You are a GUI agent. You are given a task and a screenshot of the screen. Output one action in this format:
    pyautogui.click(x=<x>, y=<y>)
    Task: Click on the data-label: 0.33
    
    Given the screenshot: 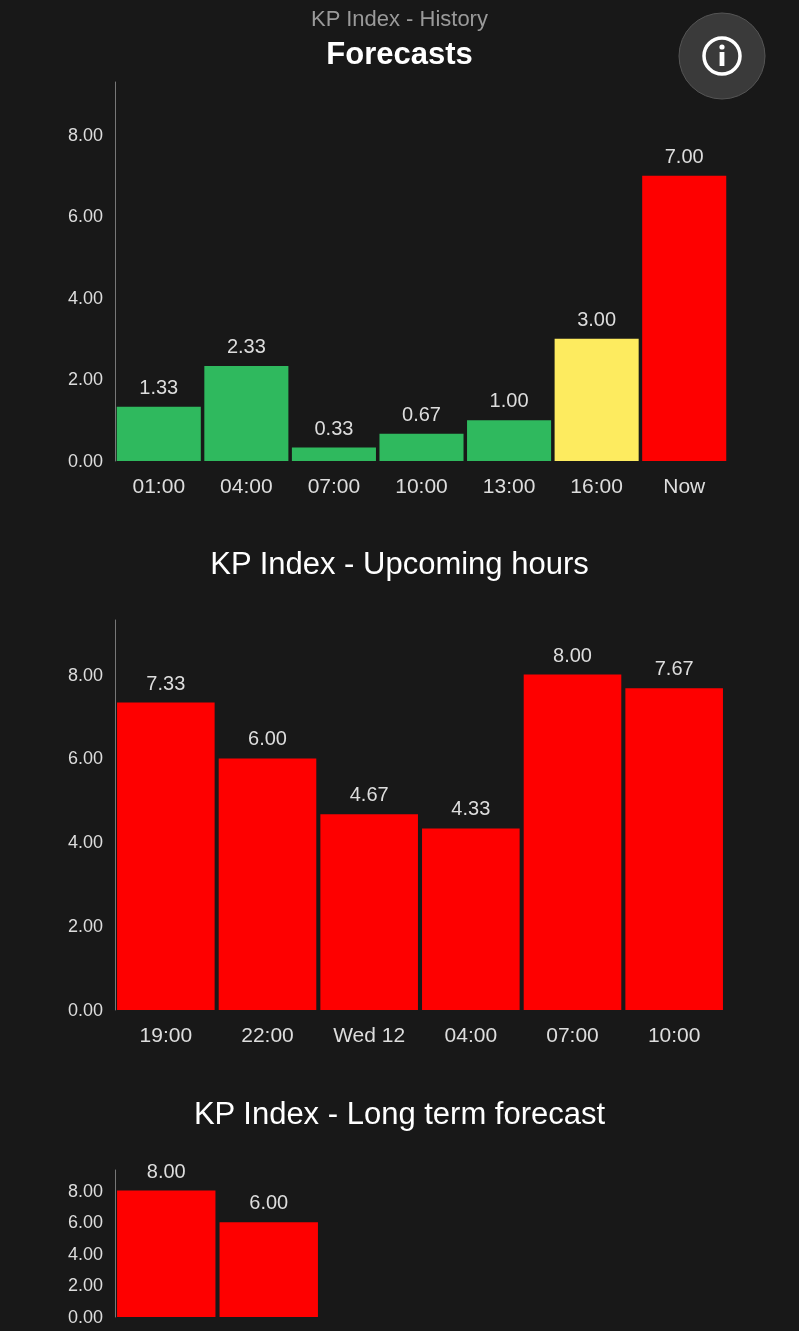 What is the action you would take?
    pyautogui.click(x=334, y=427)
    